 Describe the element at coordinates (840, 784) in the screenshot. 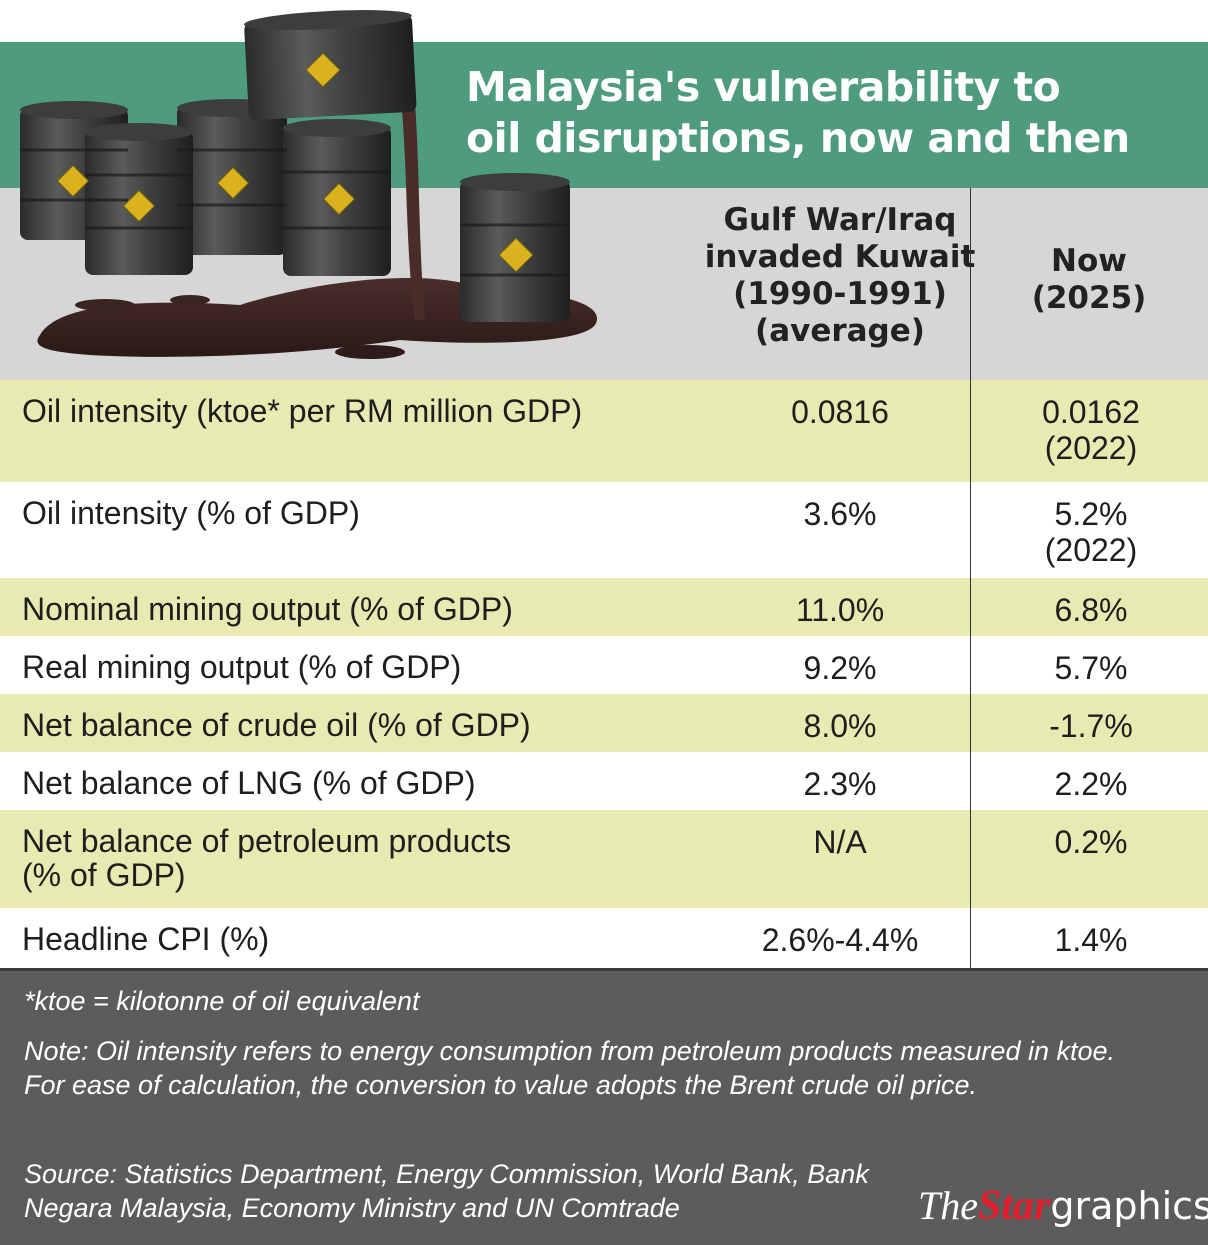

I see `value-then: 2.3%` at that location.